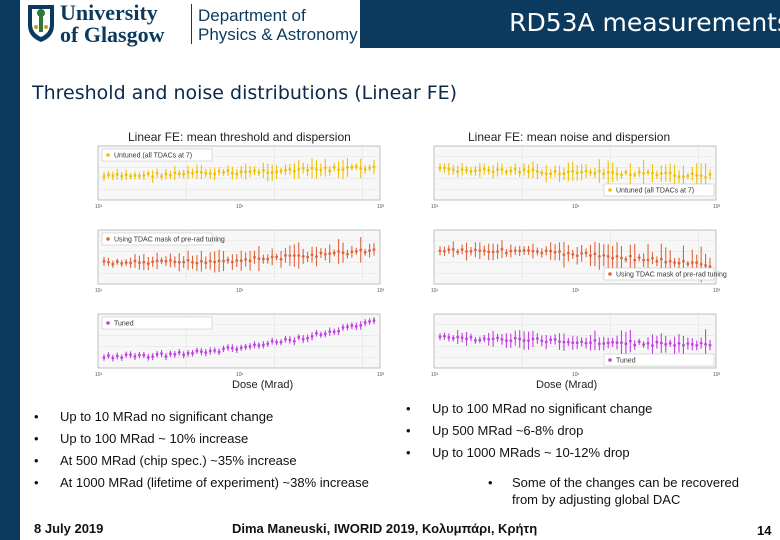 The width and height of the screenshot is (780, 540). I want to click on university-name: University of Glasgow, so click(112, 24).